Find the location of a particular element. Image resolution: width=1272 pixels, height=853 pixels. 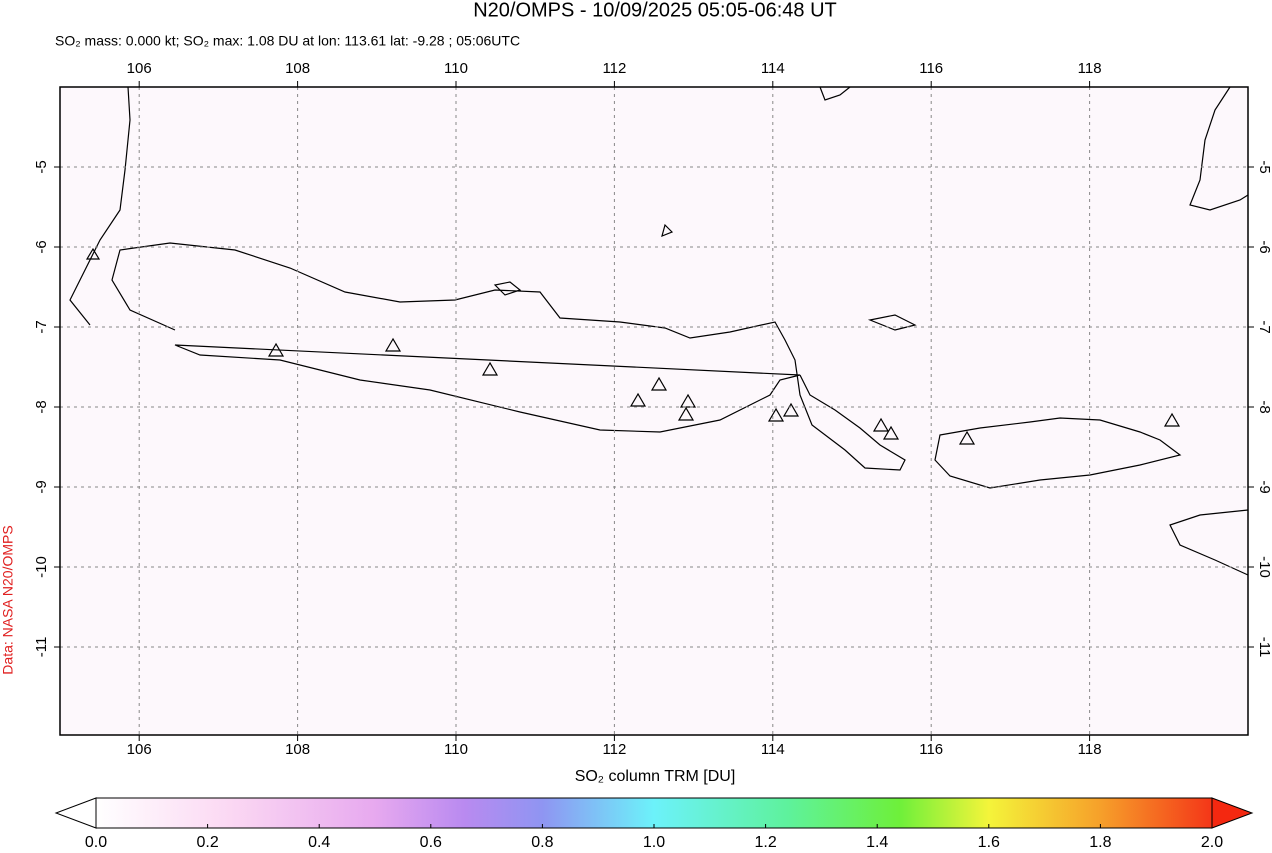

colorbar-over is located at coordinates (1232, 813).